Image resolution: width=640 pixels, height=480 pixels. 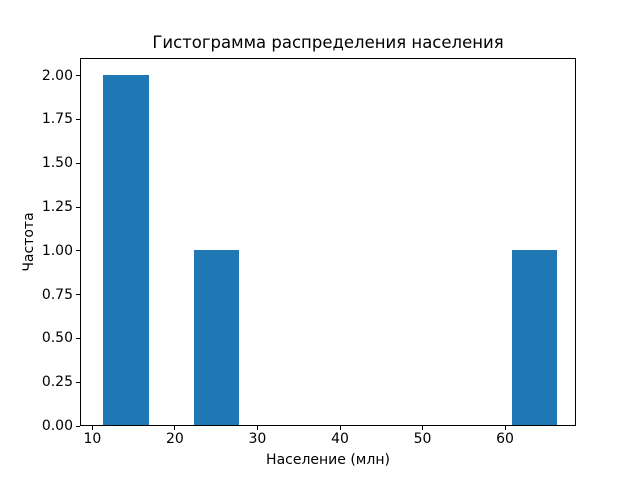 What do you see at coordinates (78, 119) in the screenshot?
I see `y-tick-mark-1.75` at bounding box center [78, 119].